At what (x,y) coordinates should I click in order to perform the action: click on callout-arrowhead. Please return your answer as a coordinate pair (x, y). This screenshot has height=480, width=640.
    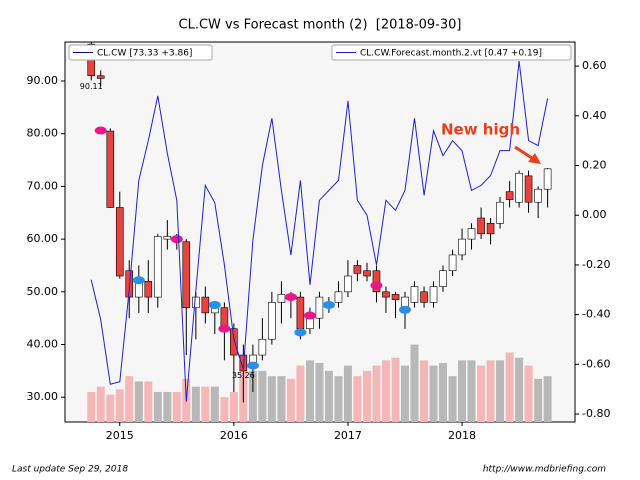
    Looking at the image, I should click on (534, 158).